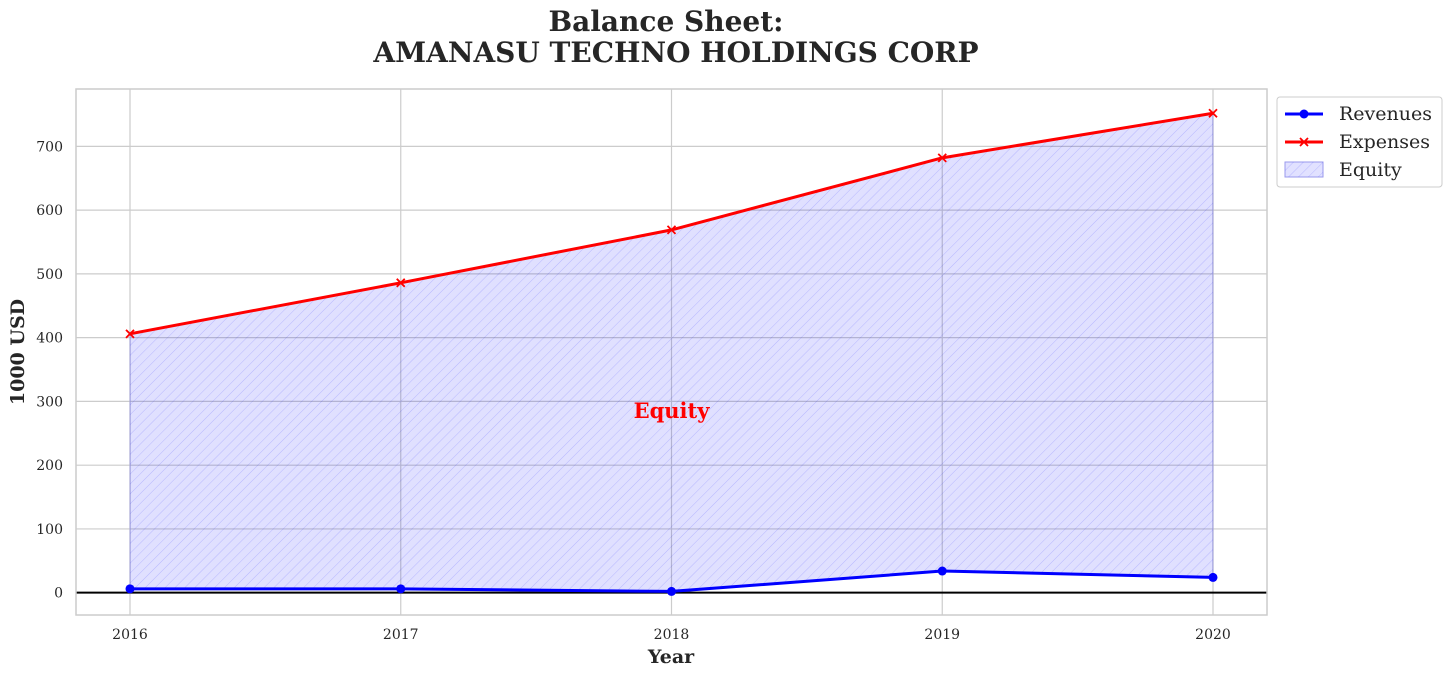 The width and height of the screenshot is (1452, 676). Describe the element at coordinates (942, 635) in the screenshot. I see `x-tick-label: 2019` at that location.